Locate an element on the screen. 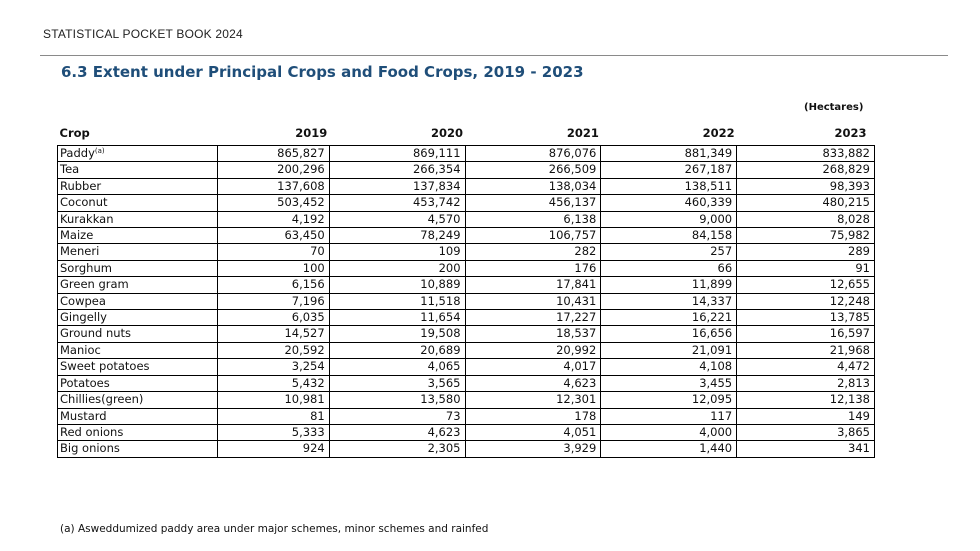  crop-name: Sorghum is located at coordinates (86, 267).